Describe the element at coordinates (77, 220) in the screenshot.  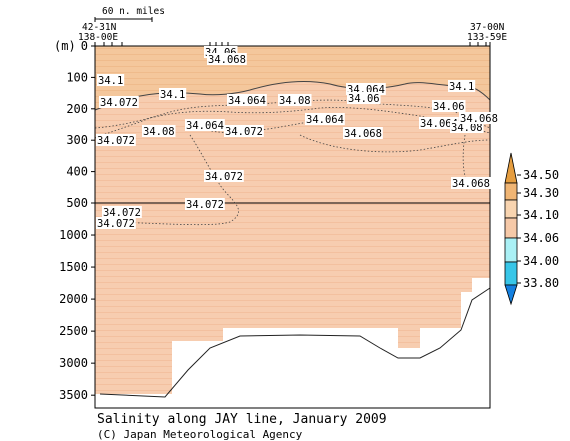
I see `y-axis-ticks: 0 100 200 300 400 500 1000 1500 2000 2500 3000 3500` at that location.